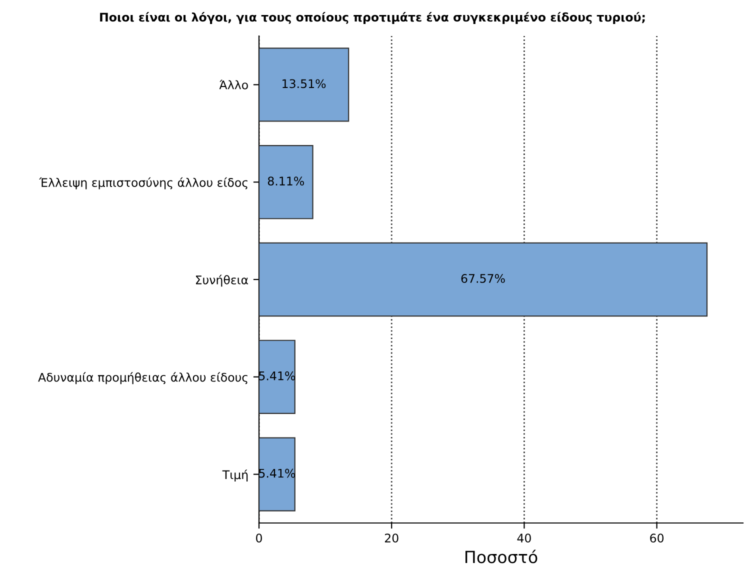 Image resolution: width=745 pixels, height=586 pixels. I want to click on data-label: 67.57%, so click(483, 278).